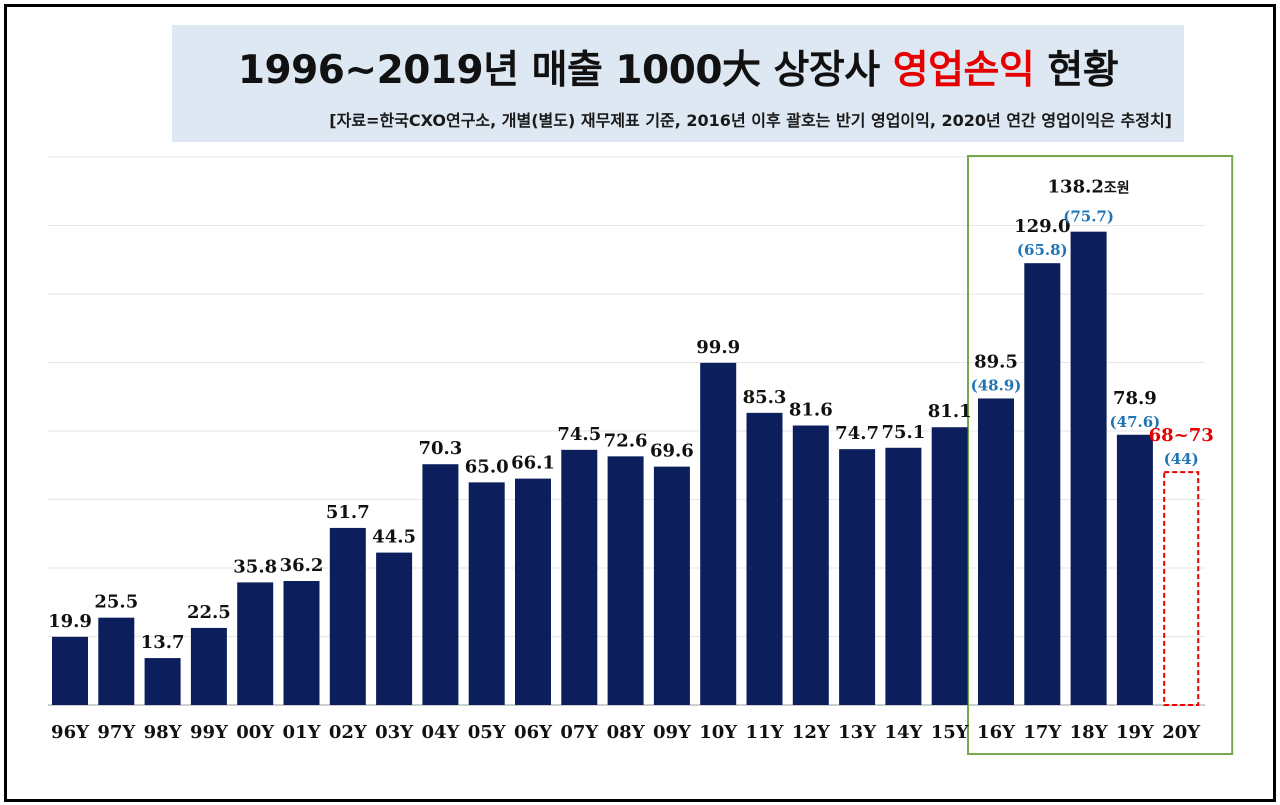 This screenshot has width=1280, height=805. I want to click on tick-label-03Y: 03Y, so click(394, 732).